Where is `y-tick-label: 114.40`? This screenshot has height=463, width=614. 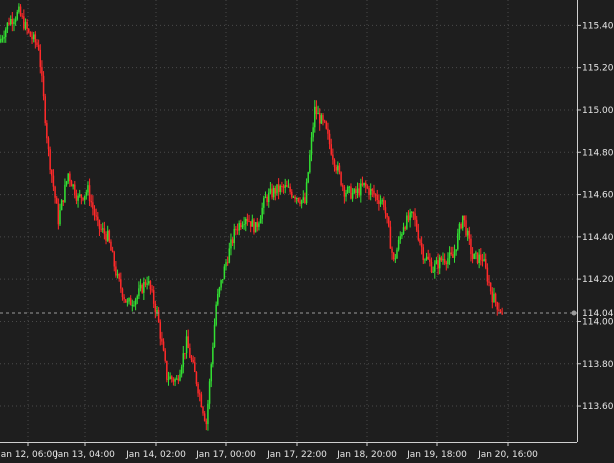
y-tick-label: 114.40 is located at coordinates (598, 238).